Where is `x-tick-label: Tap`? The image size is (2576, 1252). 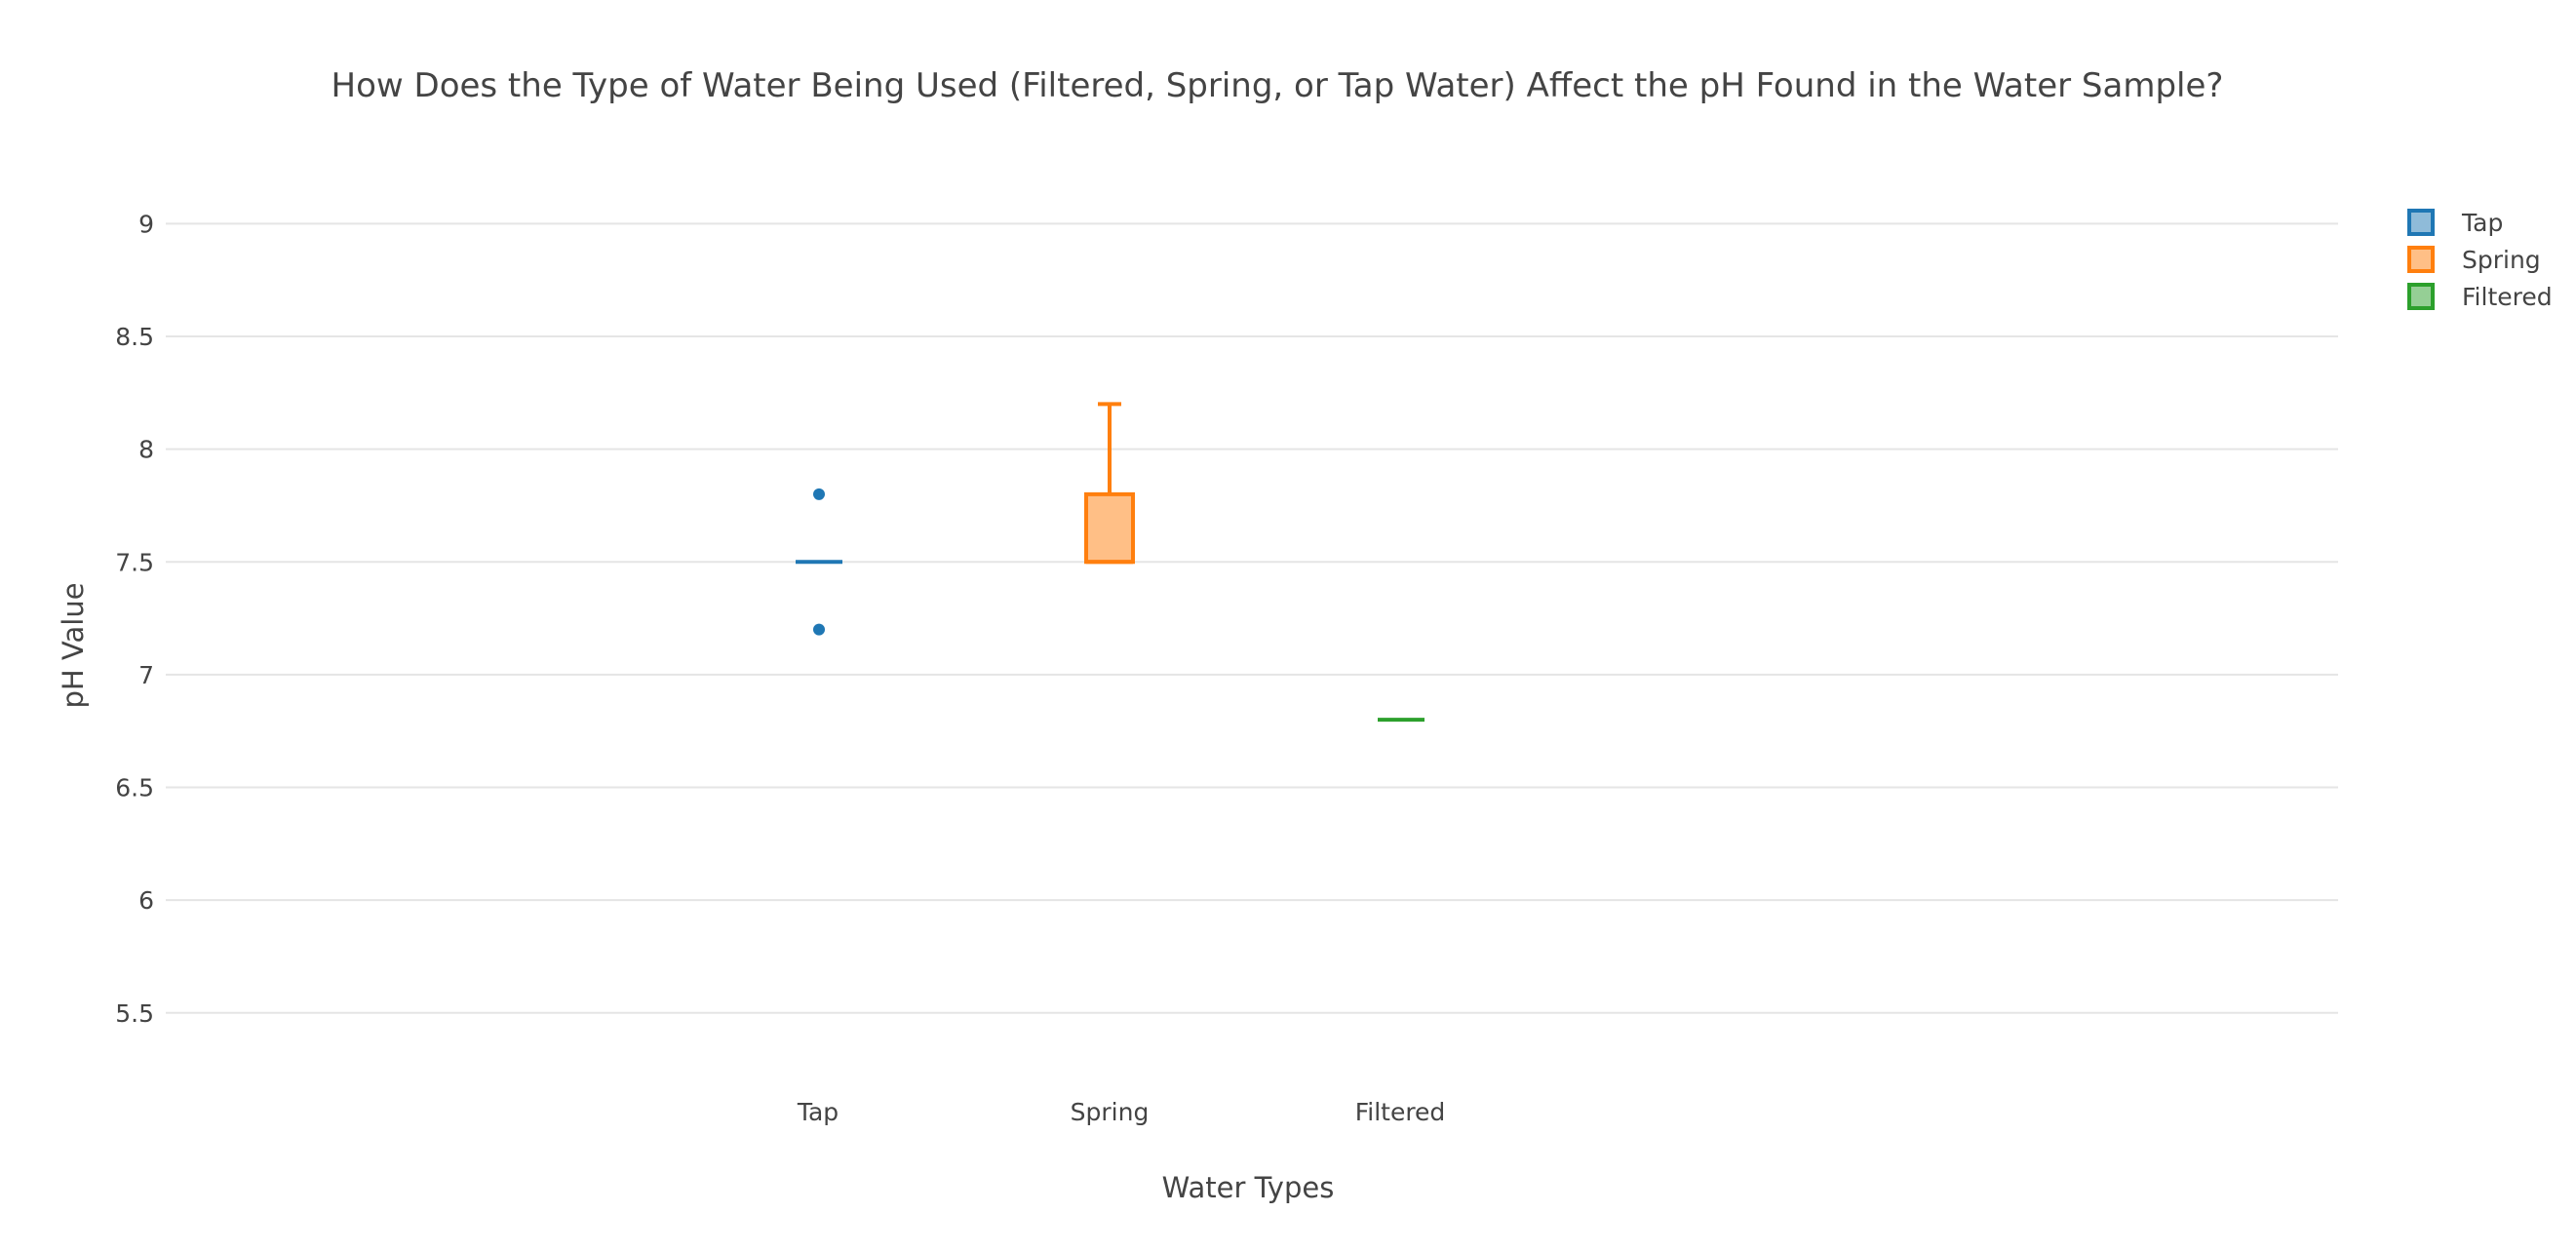 x-tick-label: Tap is located at coordinates (818, 1112).